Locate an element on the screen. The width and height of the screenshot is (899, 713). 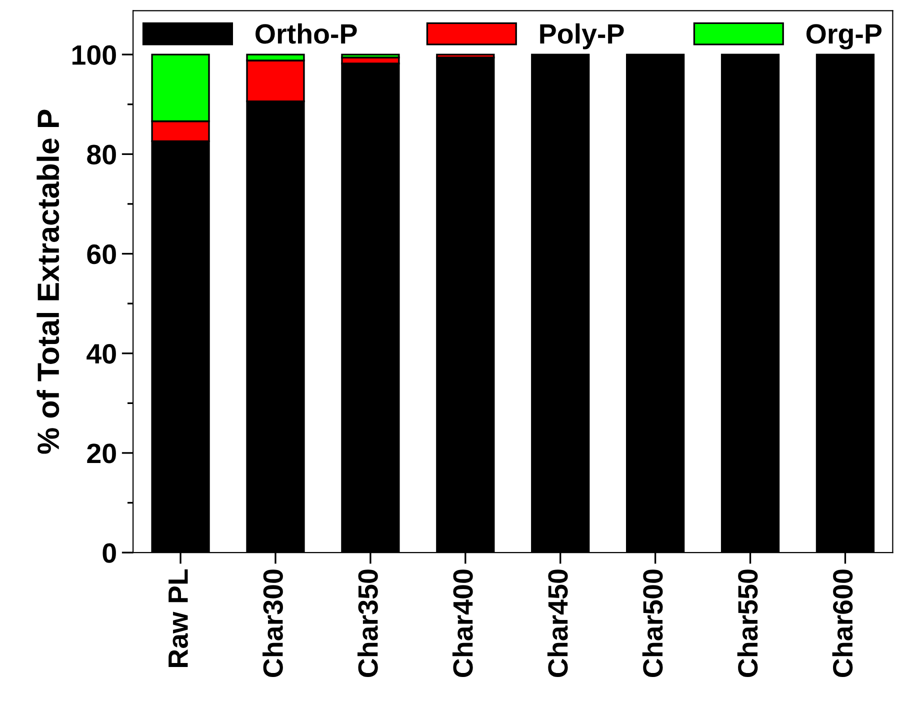
x-tick-label: Char400 is located at coordinates (462, 624).